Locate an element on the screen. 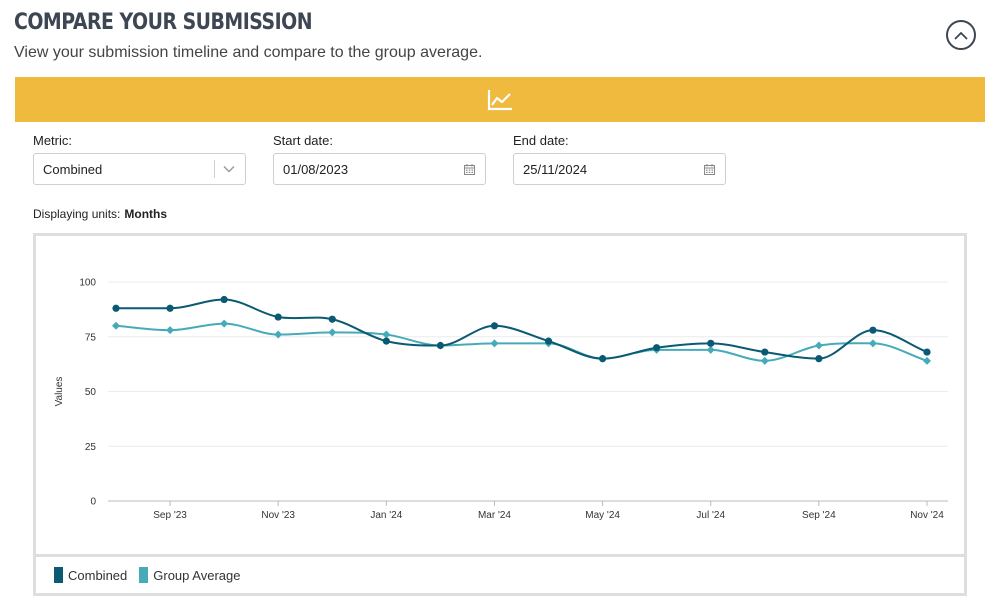 Image resolution: width=989 pixels, height=616 pixels. legend-item-combined: Combined is located at coordinates (90, 575).